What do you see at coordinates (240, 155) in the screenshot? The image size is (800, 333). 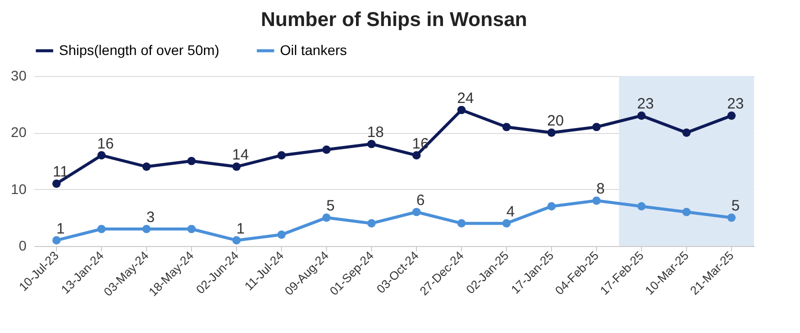 I see `data-label: 14` at bounding box center [240, 155].